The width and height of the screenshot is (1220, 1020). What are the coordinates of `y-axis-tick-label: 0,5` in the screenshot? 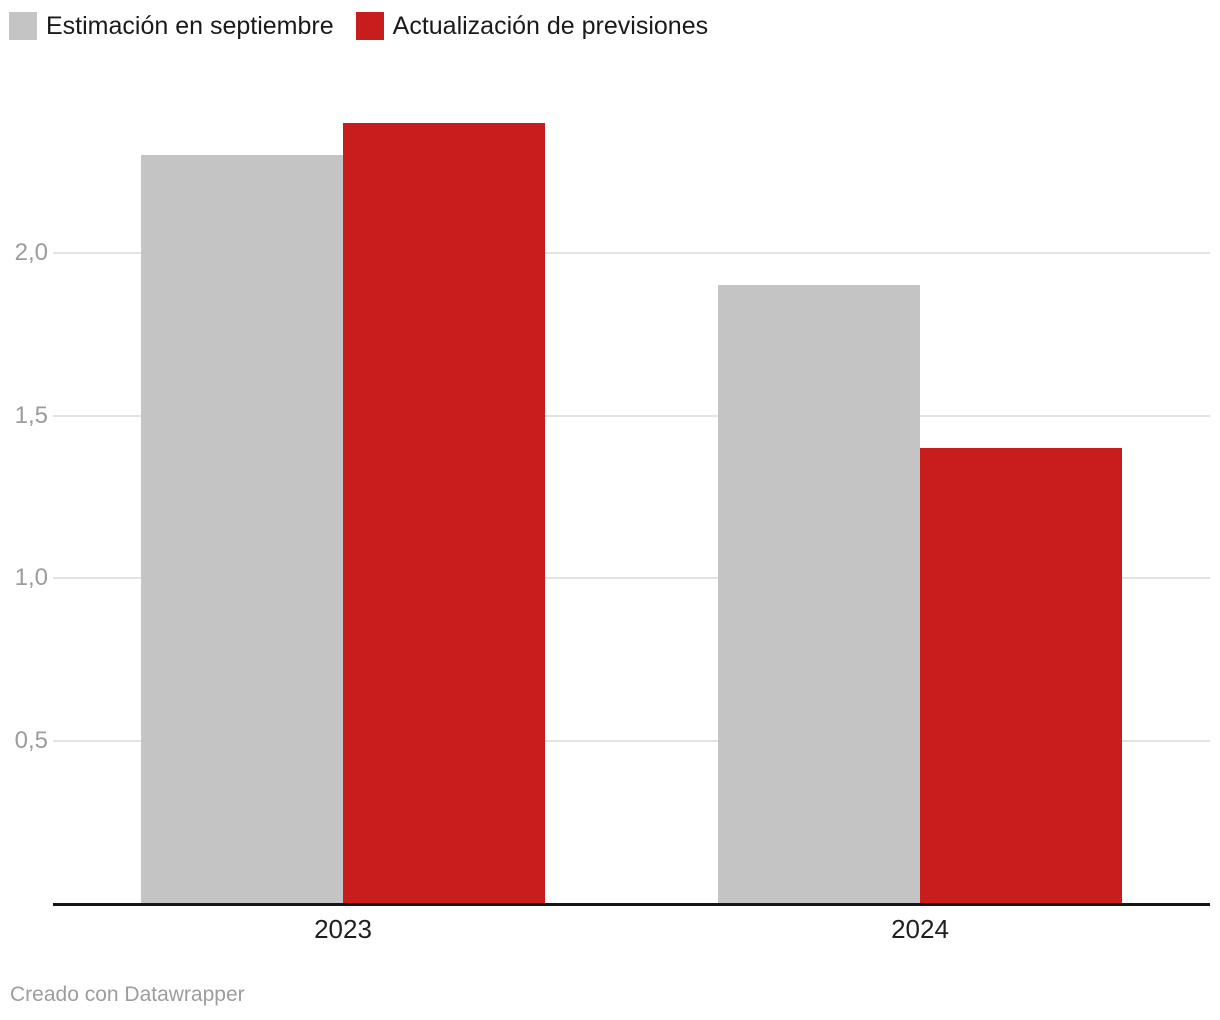 It's located at (31, 741).